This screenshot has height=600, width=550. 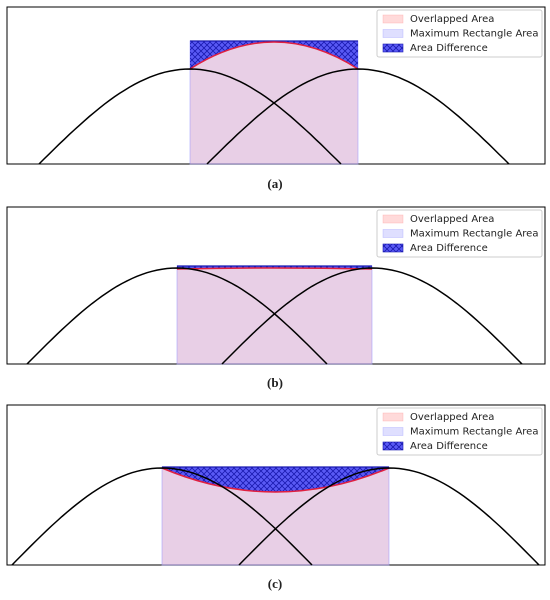 I want to click on caption: (b), so click(x=275, y=382).